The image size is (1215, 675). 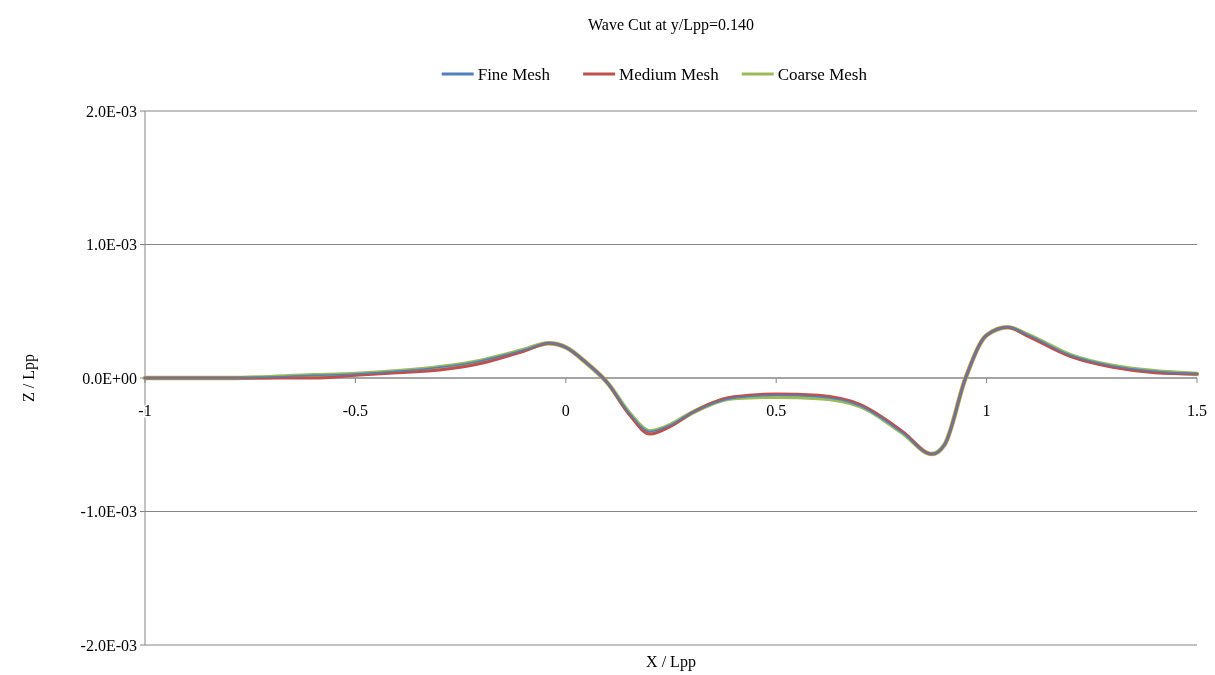 I want to click on y-tick-label: 0.0E+00, so click(x=109, y=378).